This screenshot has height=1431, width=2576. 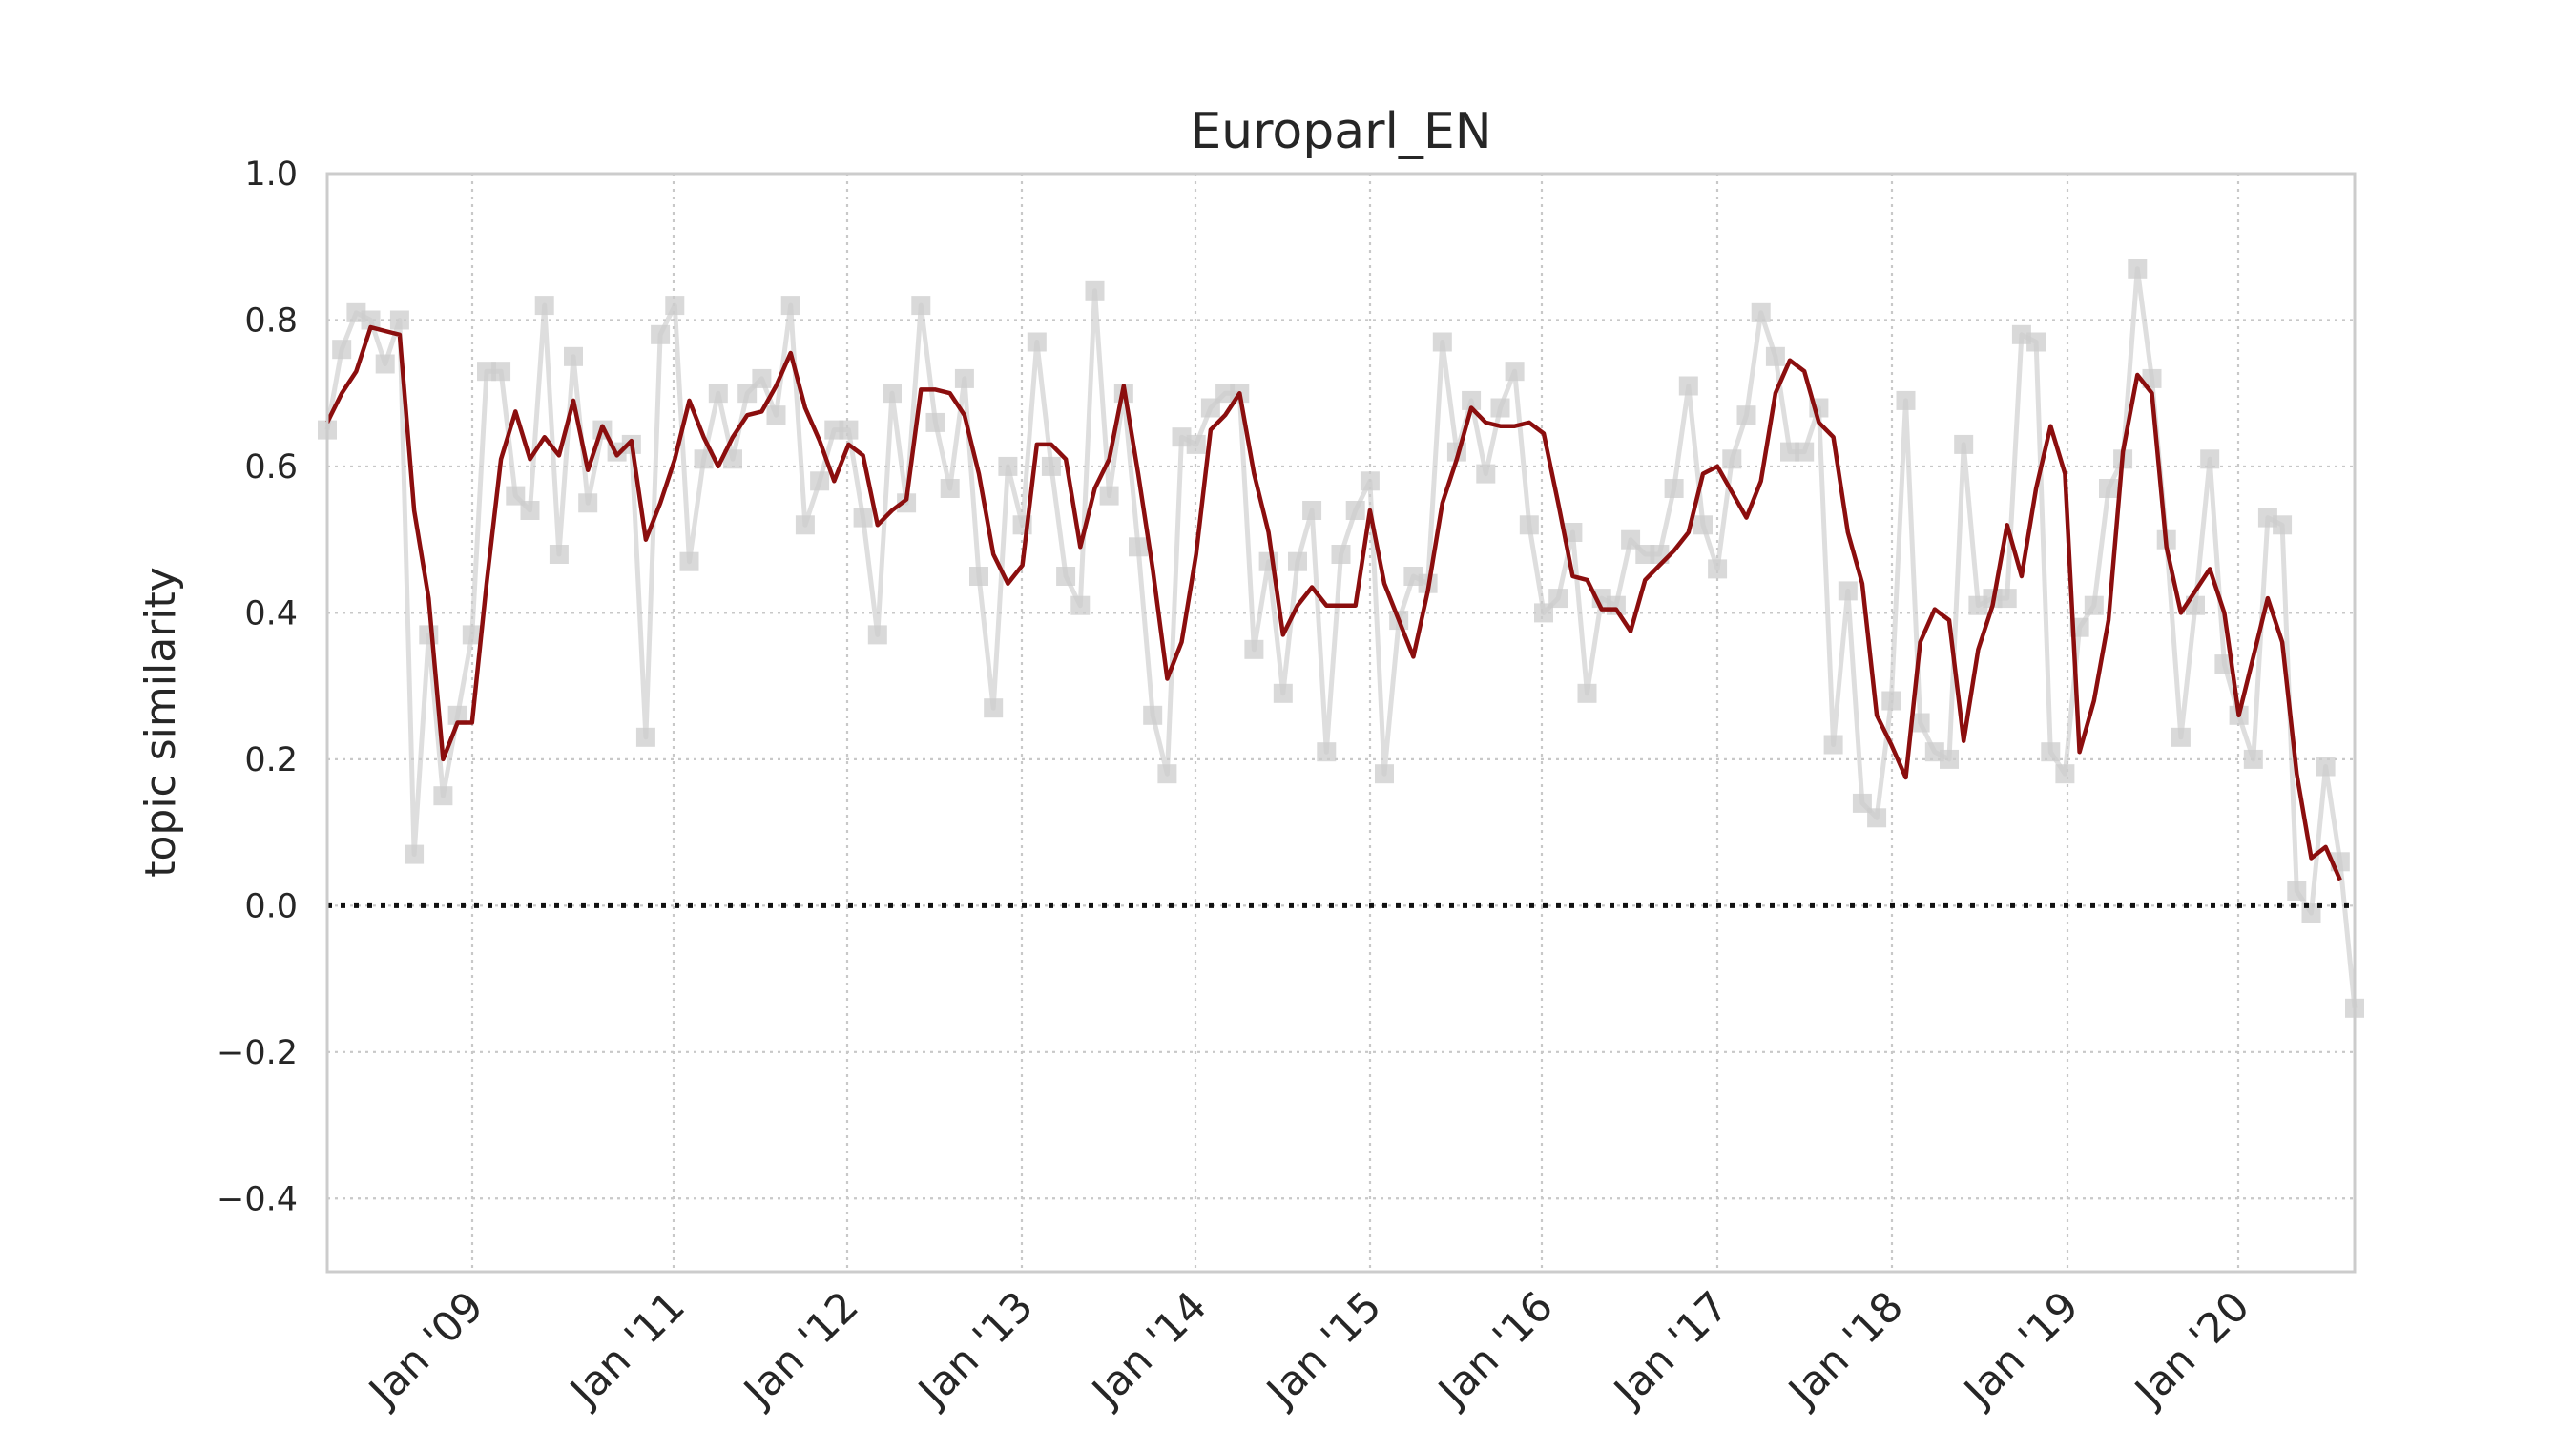 What do you see at coordinates (257, 687) in the screenshot?
I see `y-axis-ticks: −0.4 −0.2 0.0 0.2 0.4 0.6 0.8 1.0` at bounding box center [257, 687].